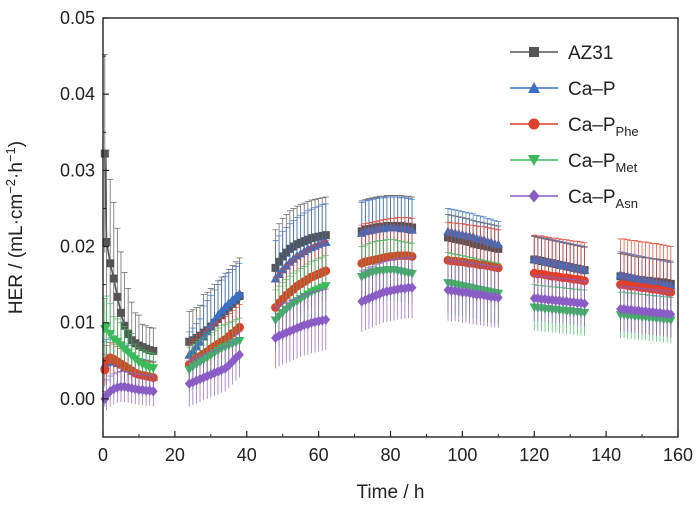 Image resolution: width=700 pixels, height=510 pixels. I want to click on x-tick-label: 120, so click(534, 455).